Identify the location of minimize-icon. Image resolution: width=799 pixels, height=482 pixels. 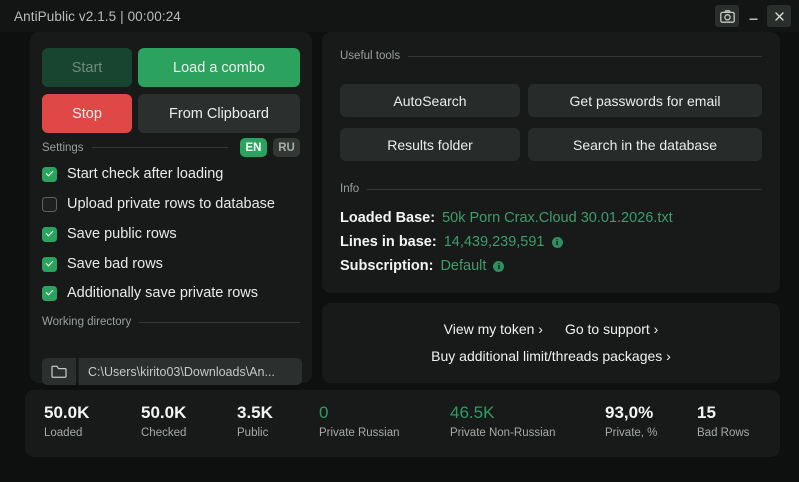
(753, 19).